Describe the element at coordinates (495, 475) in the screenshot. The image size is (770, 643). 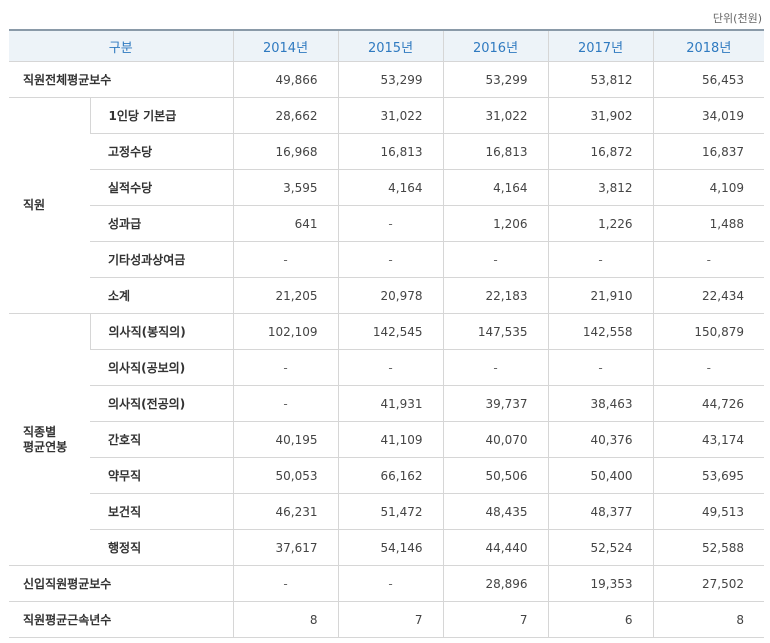
I see `value-cell: 50,506` at that location.